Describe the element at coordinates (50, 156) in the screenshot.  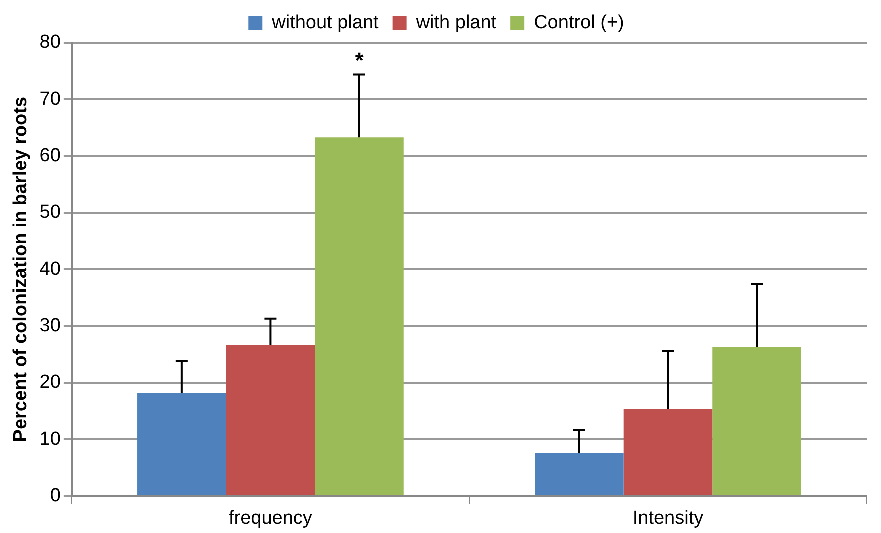
I see `y-tick-label: 60` at that location.